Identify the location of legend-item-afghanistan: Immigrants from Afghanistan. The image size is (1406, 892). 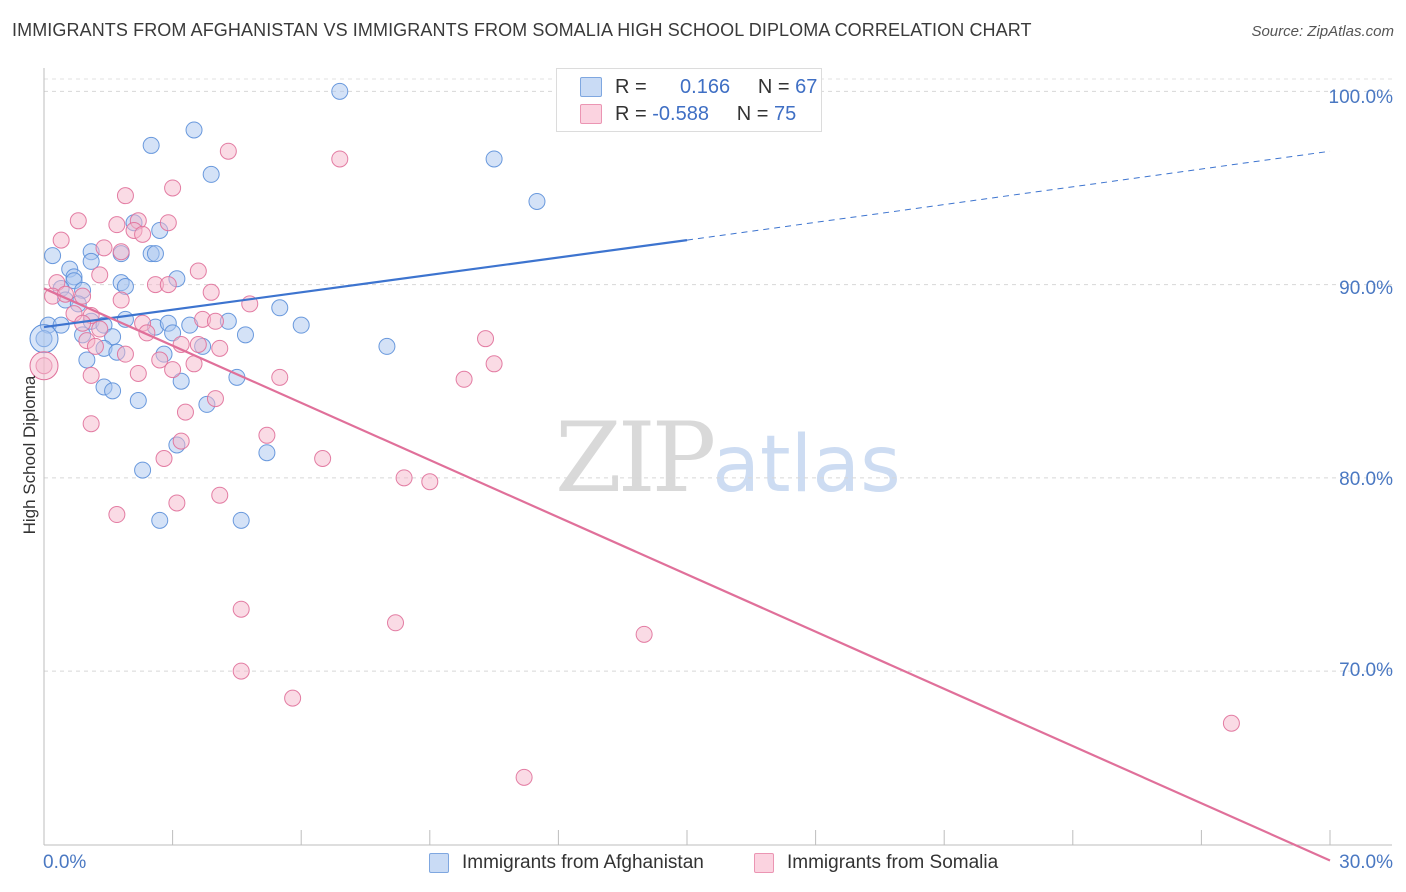
(566, 863).